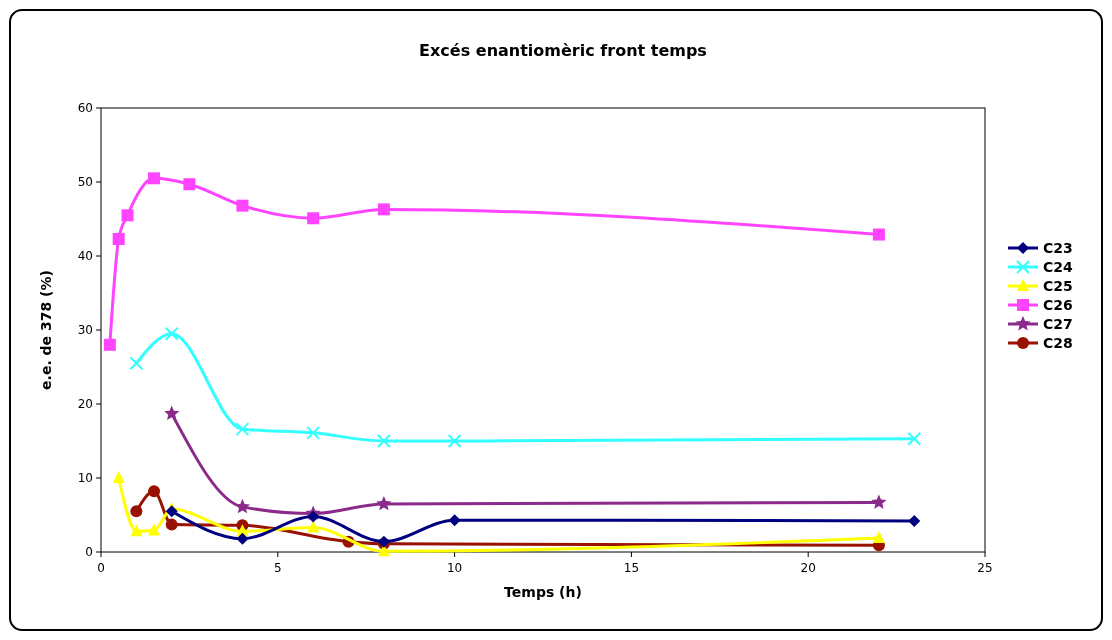 The width and height of the screenshot is (1112, 640). What do you see at coordinates (454, 568) in the screenshot?
I see `x-tick-label: 10` at bounding box center [454, 568].